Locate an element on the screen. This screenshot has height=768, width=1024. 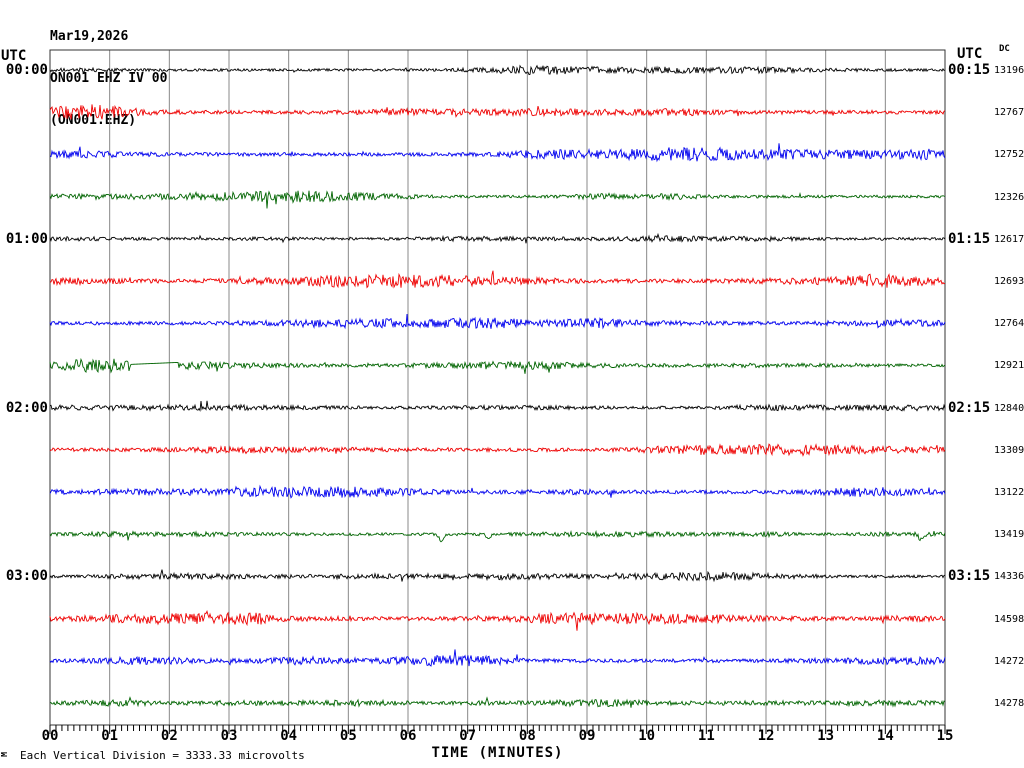
x-tick-label: 11 is located at coordinates (706, 736).